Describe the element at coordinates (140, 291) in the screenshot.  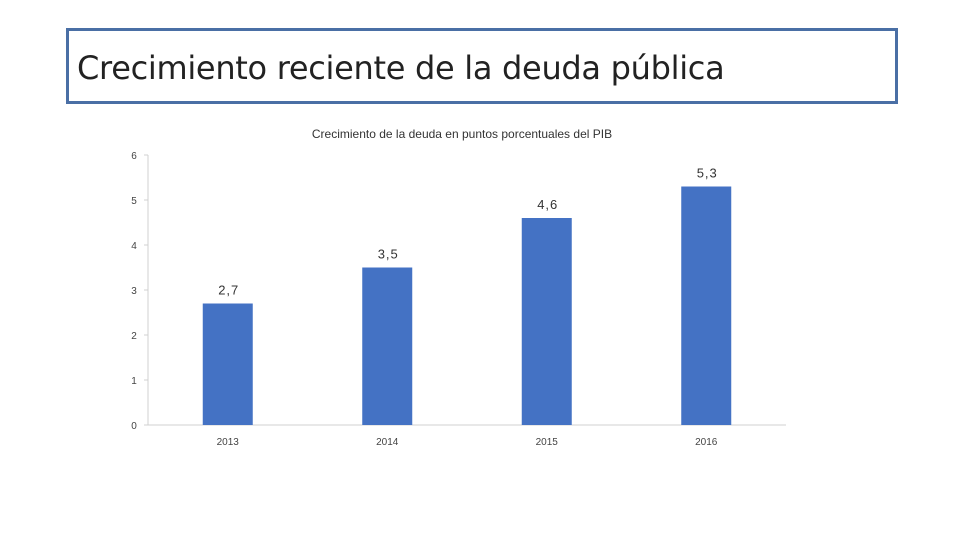
I see `y-axis: 0 1 2 3 4 5 6` at that location.